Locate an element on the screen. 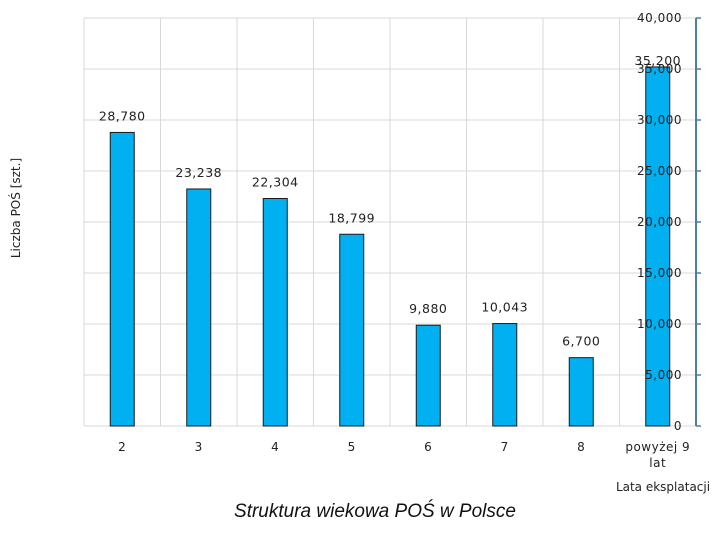 The height and width of the screenshot is (540, 720). x-tick-label: 8 is located at coordinates (581, 447).